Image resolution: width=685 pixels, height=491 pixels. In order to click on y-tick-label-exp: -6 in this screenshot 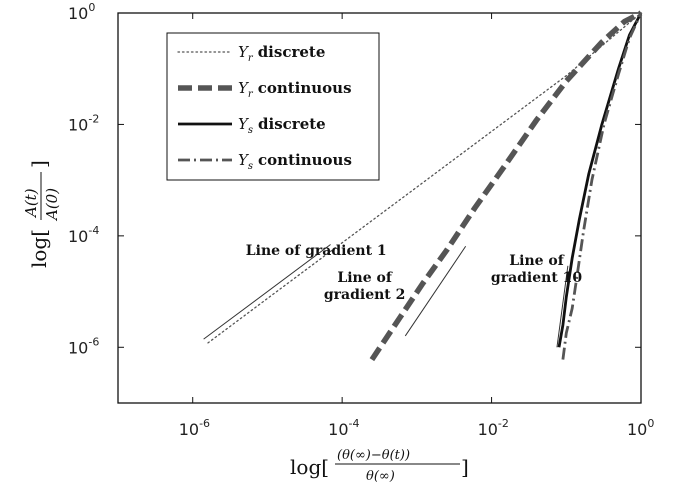, I will do `click(93, 341)`.